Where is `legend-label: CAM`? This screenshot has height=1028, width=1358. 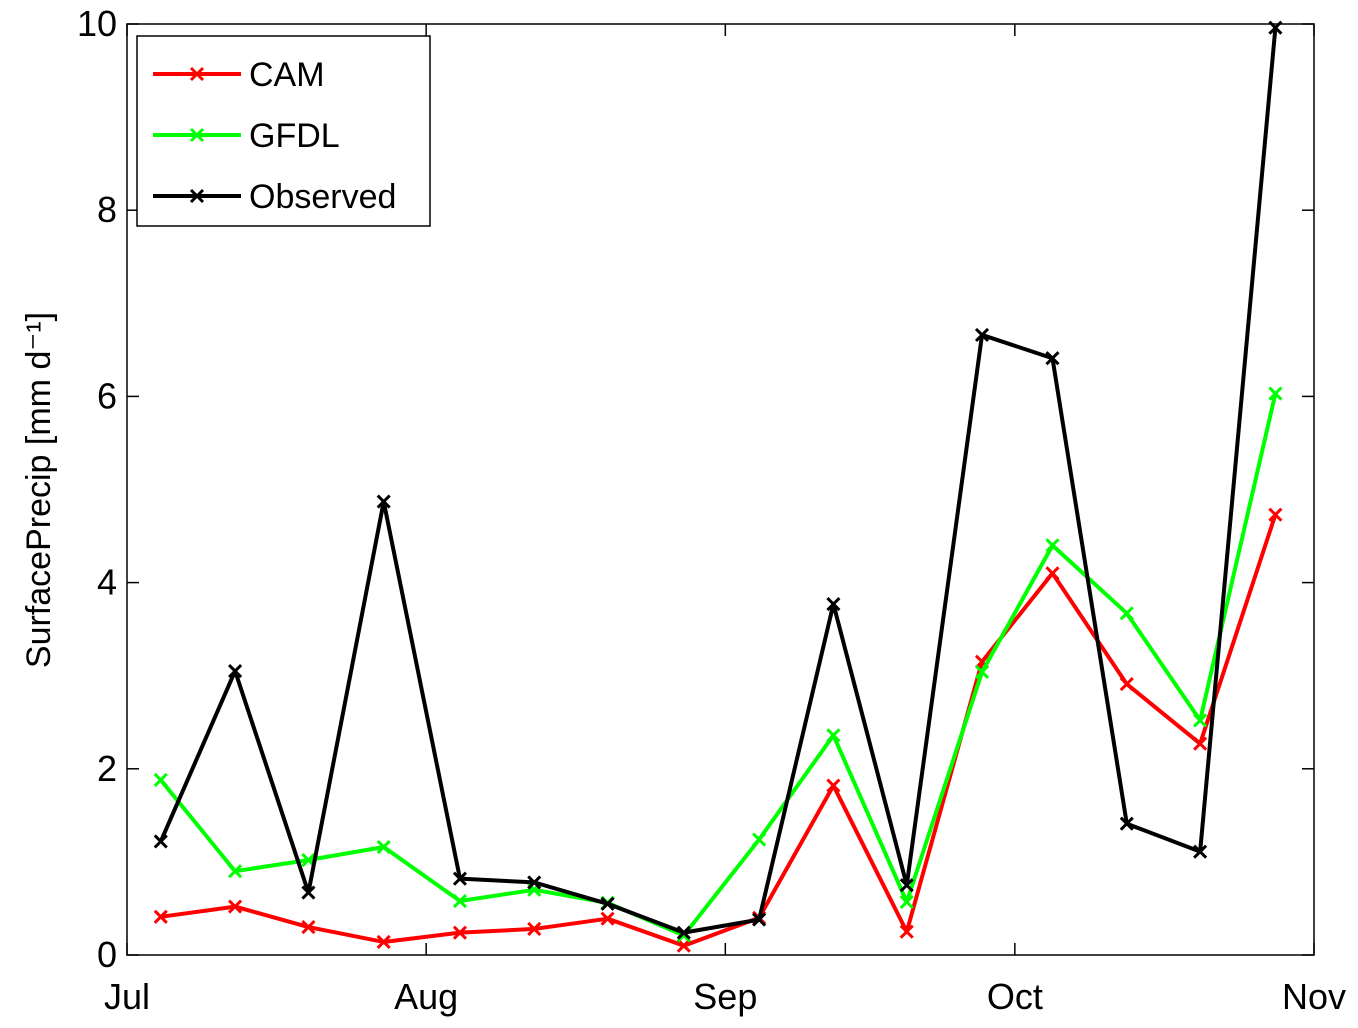 legend-label: CAM is located at coordinates (287, 75).